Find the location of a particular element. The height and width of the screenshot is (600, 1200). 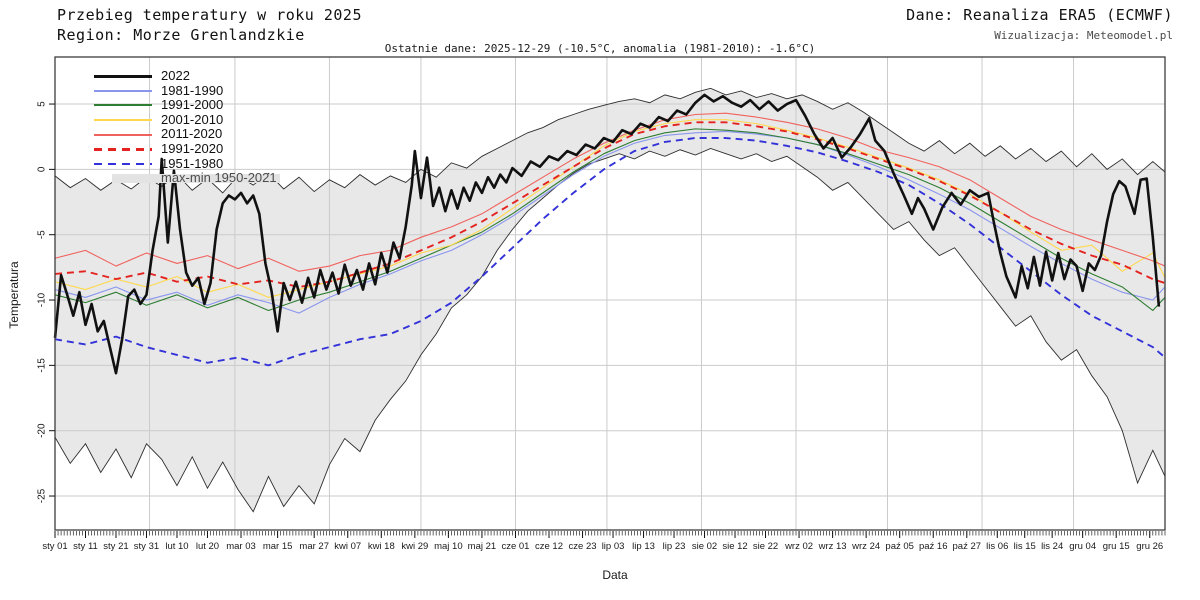

x-tick-label: lut 20 is located at coordinates (207, 546).